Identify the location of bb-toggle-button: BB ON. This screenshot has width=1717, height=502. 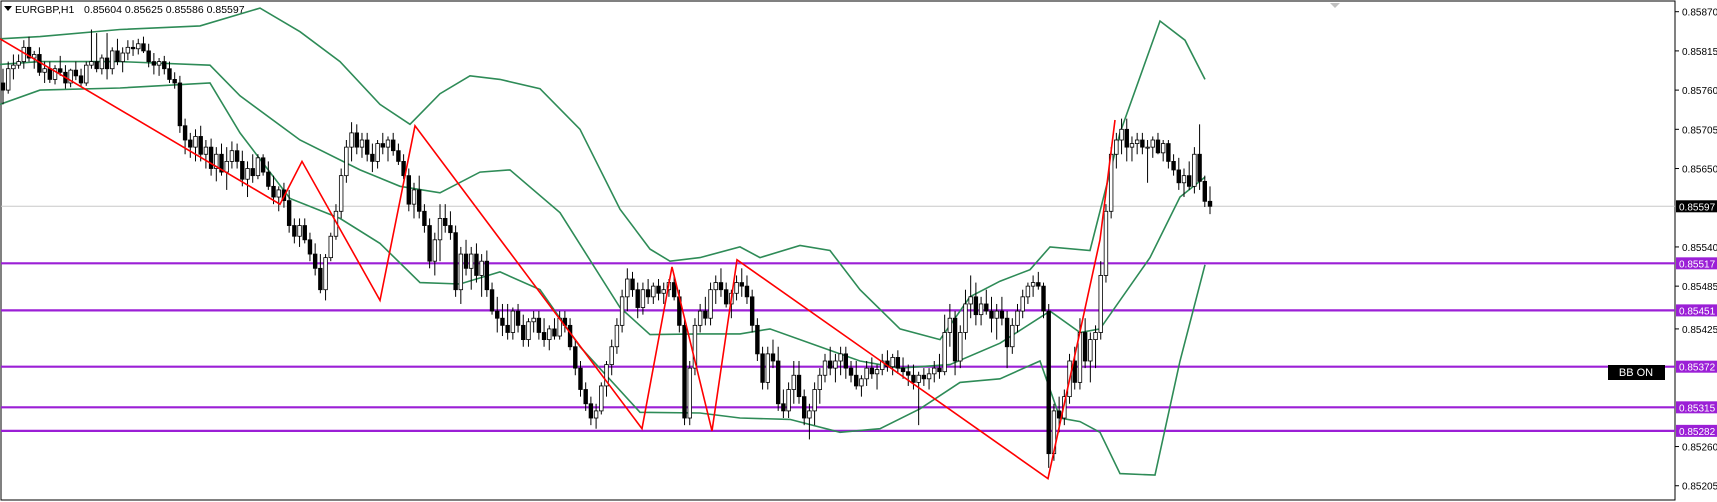
(1636, 372).